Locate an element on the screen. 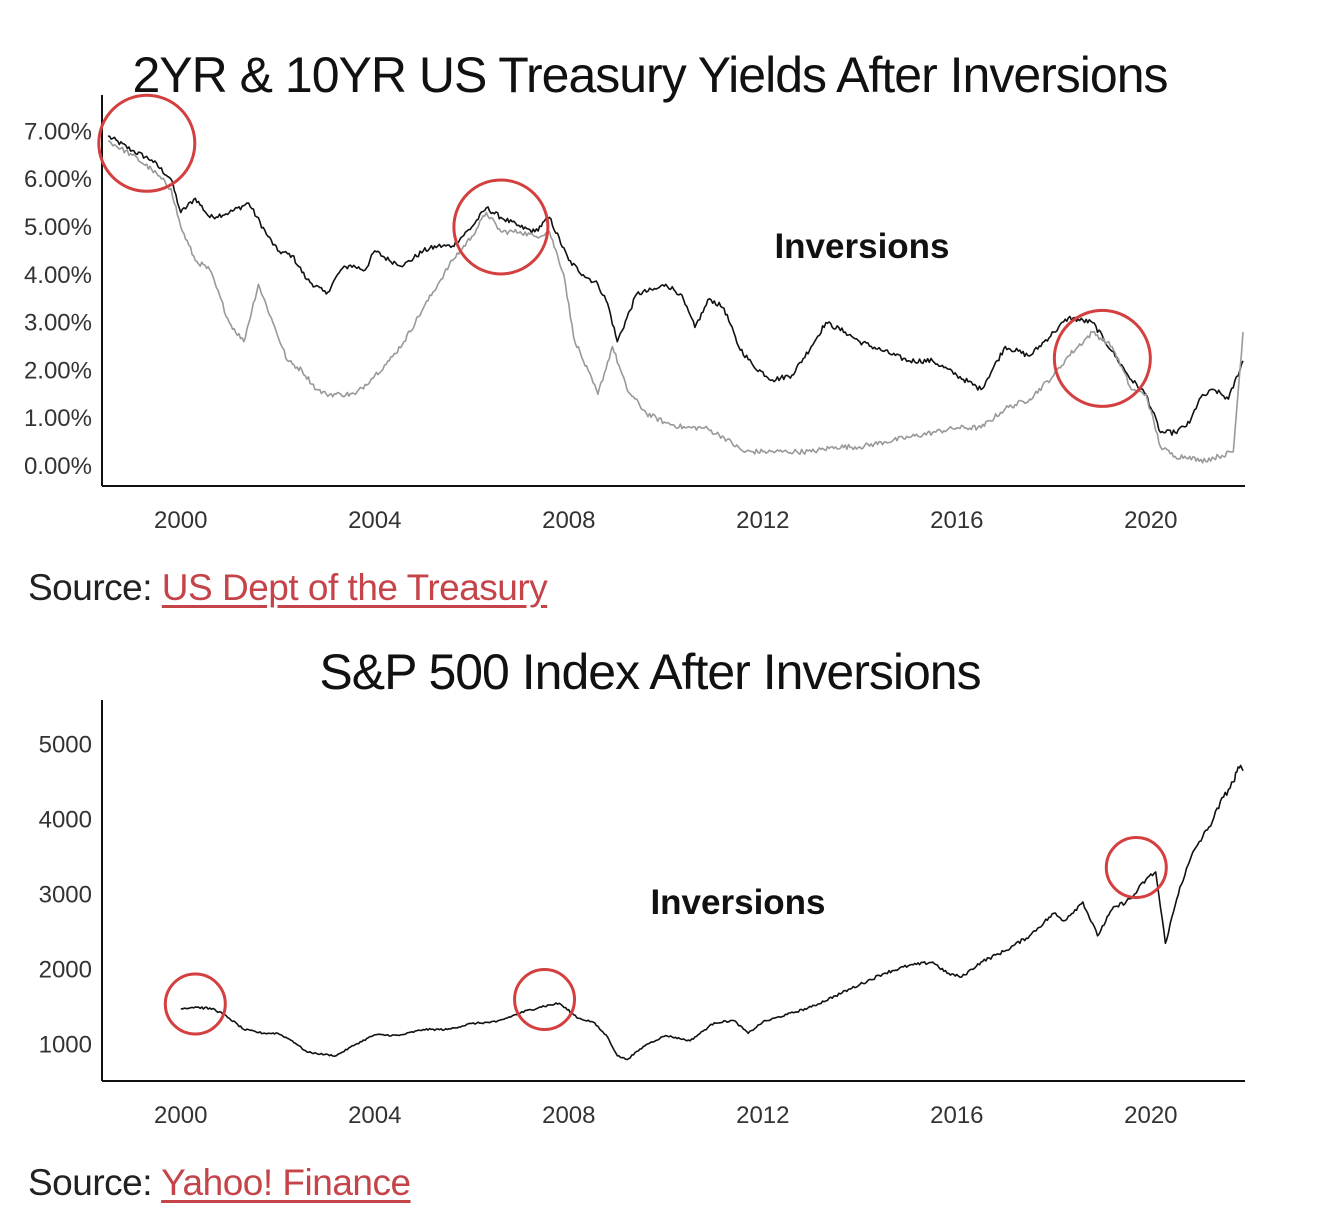 The height and width of the screenshot is (1221, 1334). y-tick-label: 7.00% is located at coordinates (58, 131).